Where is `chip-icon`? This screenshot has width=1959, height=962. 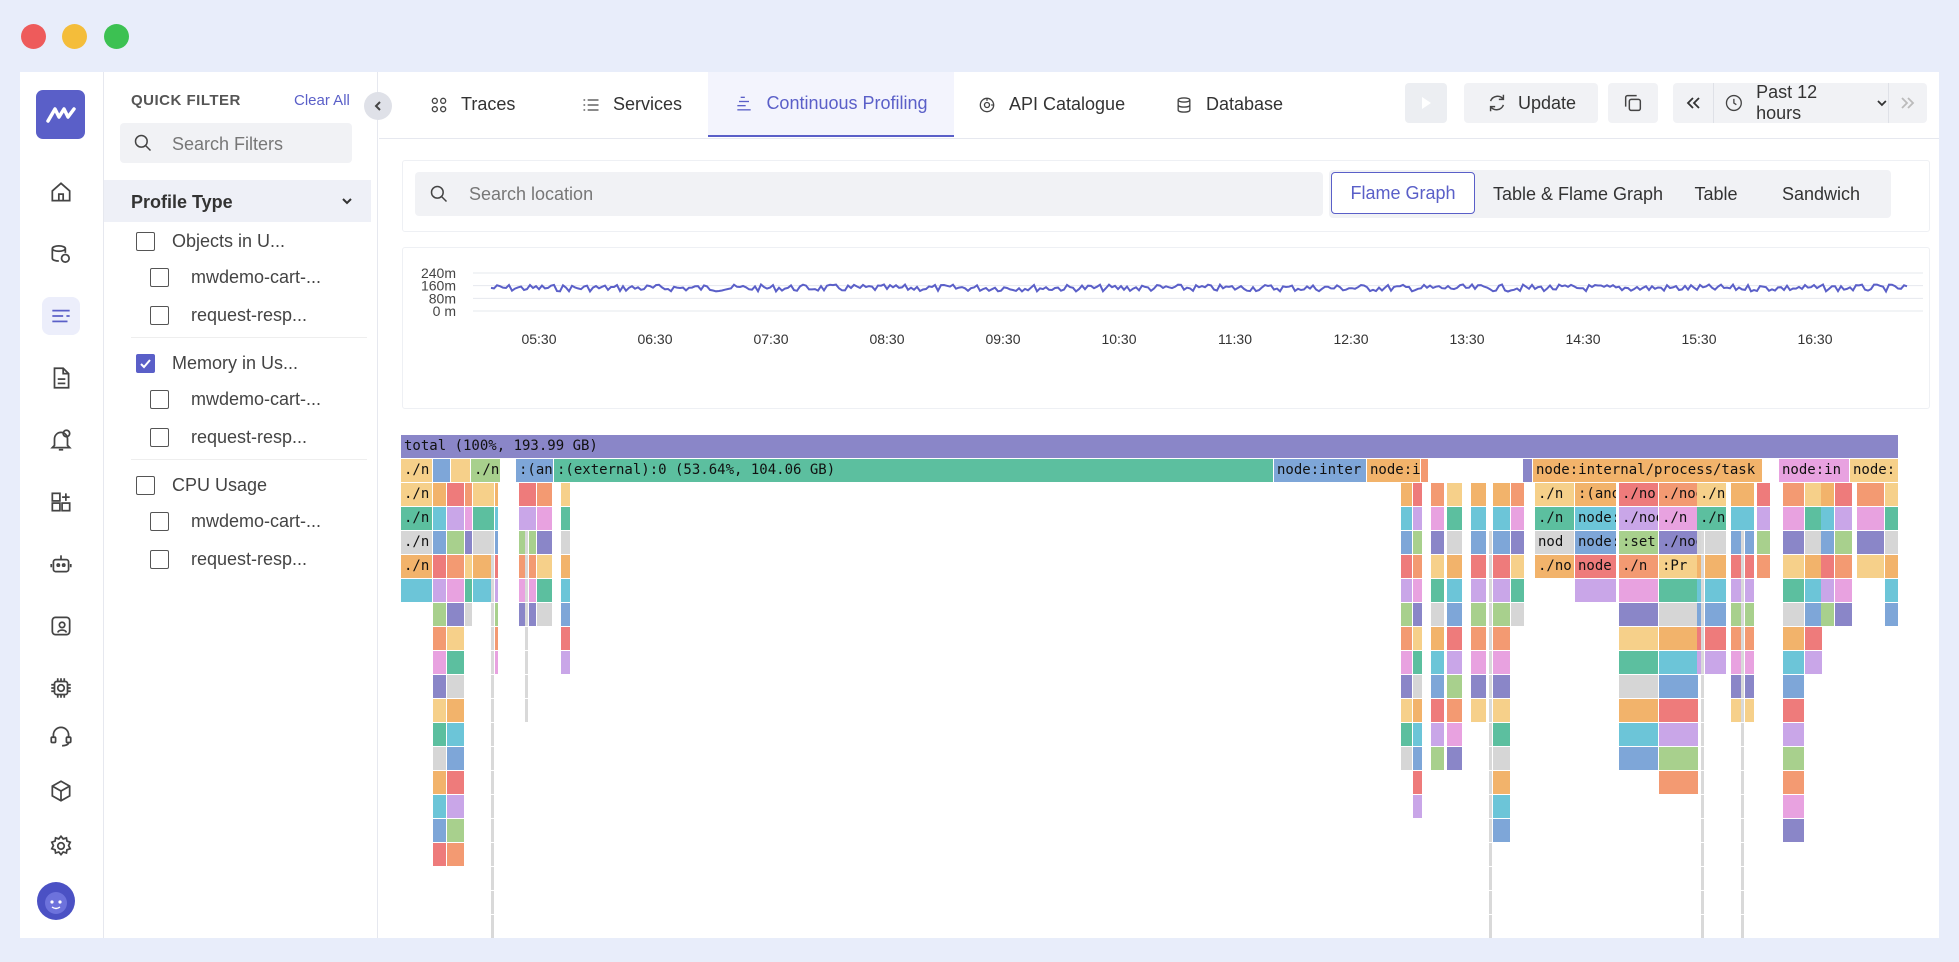 chip-icon is located at coordinates (61, 688).